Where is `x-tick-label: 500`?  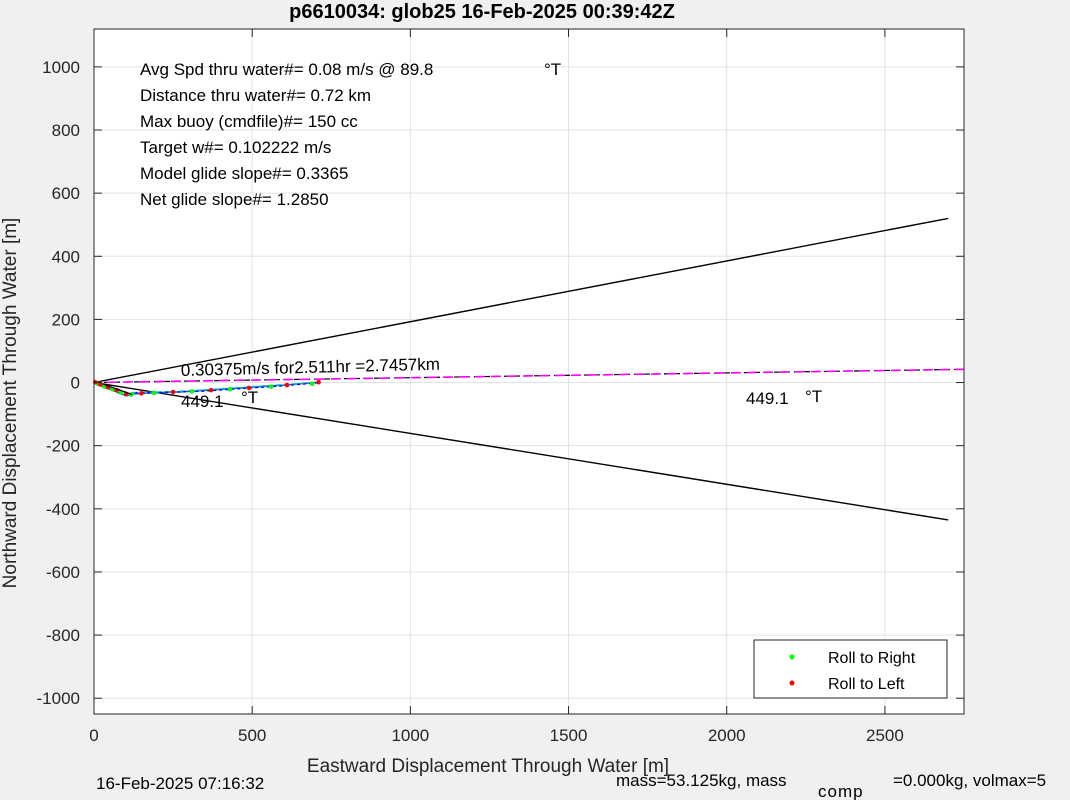 x-tick-label: 500 is located at coordinates (252, 735).